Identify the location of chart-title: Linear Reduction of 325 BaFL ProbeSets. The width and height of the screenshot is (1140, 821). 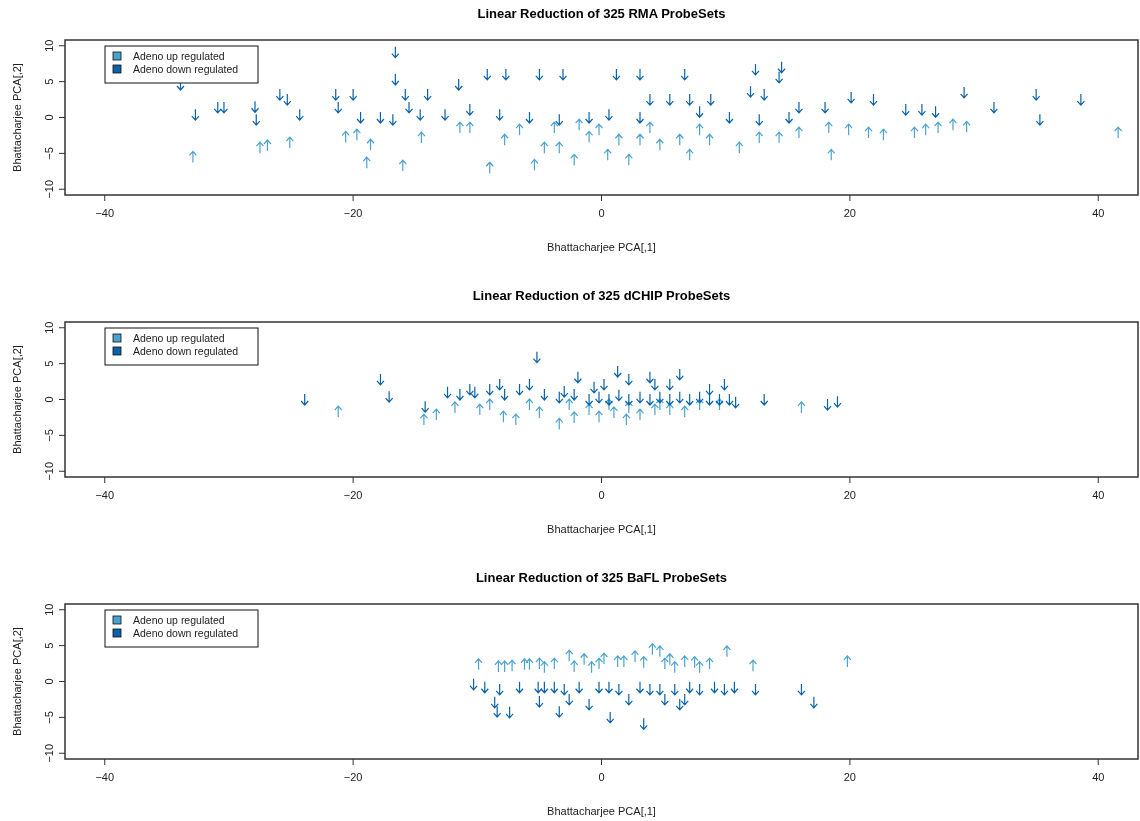
(601, 577).